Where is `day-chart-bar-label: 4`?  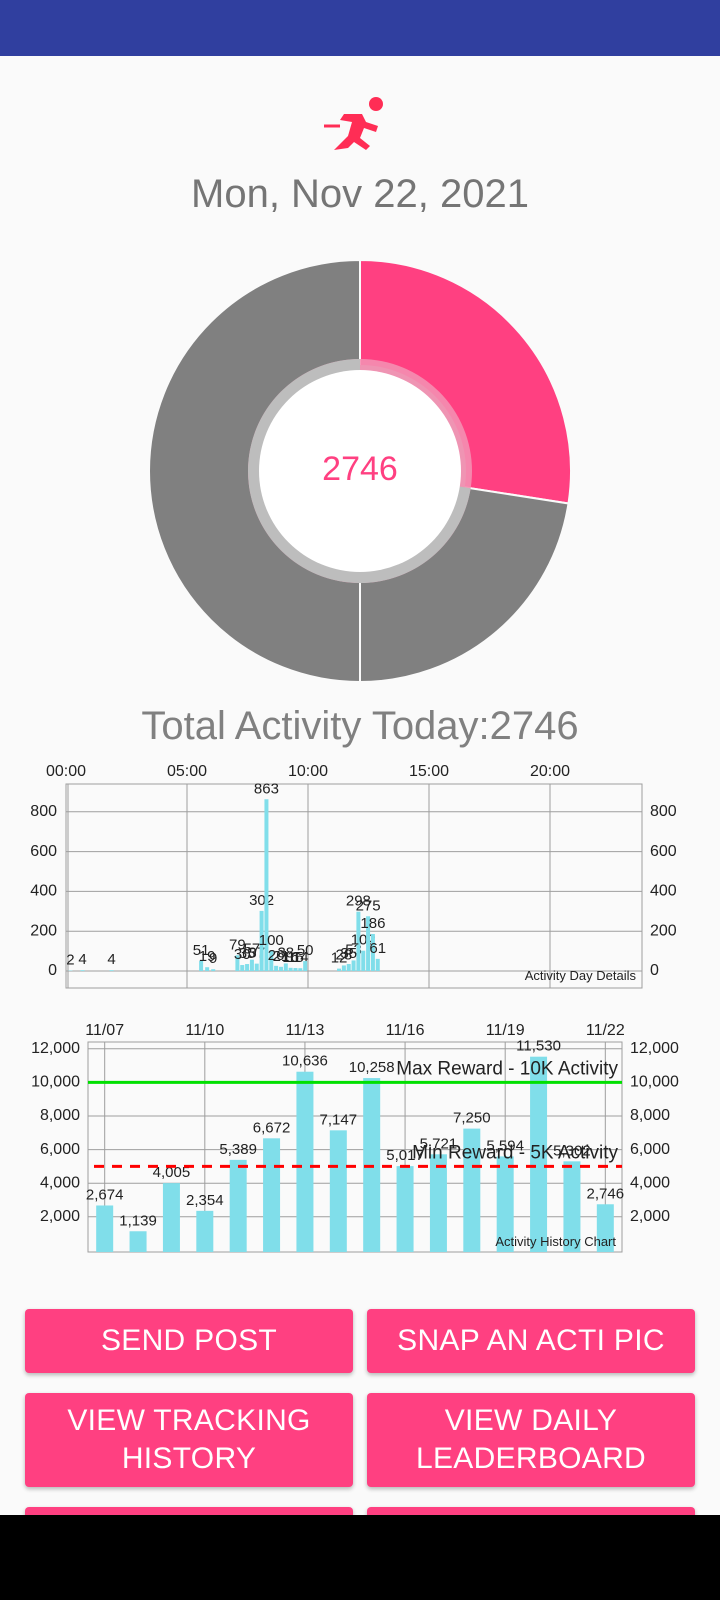
day-chart-bar-label: 4 is located at coordinates (82, 959).